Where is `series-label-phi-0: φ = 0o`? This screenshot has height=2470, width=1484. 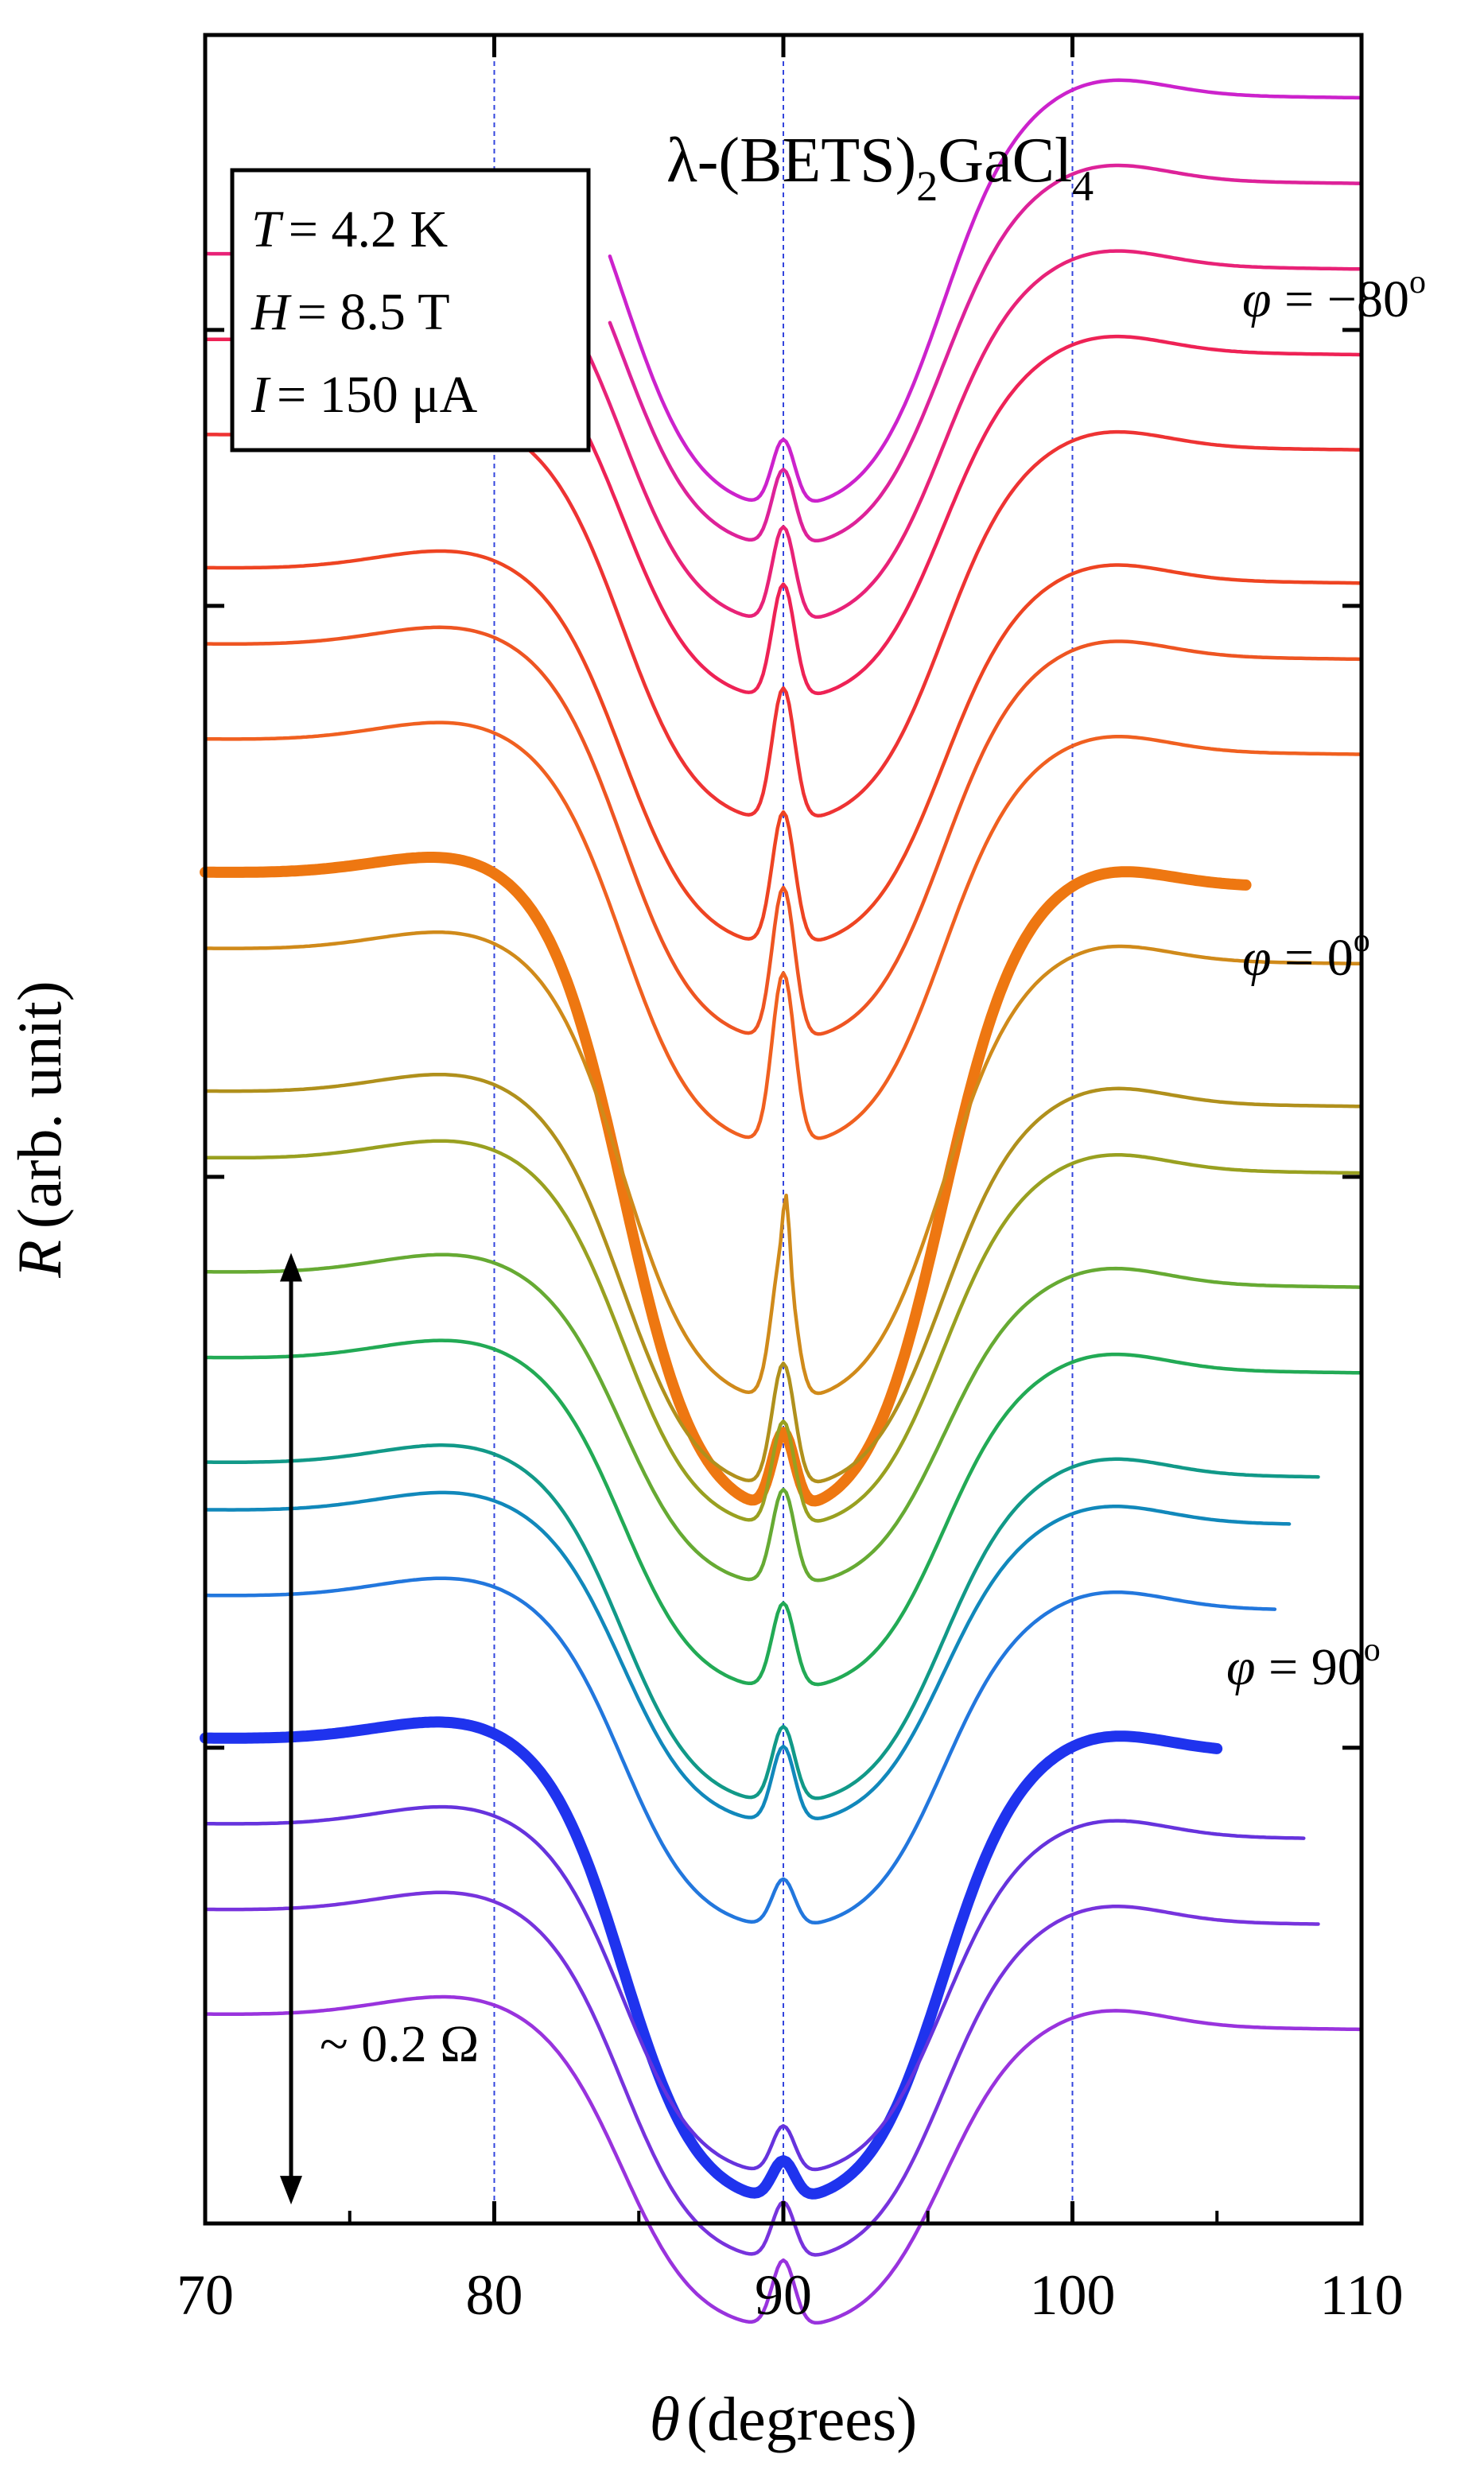 series-label-phi-0: φ = 0o is located at coordinates (1306, 955).